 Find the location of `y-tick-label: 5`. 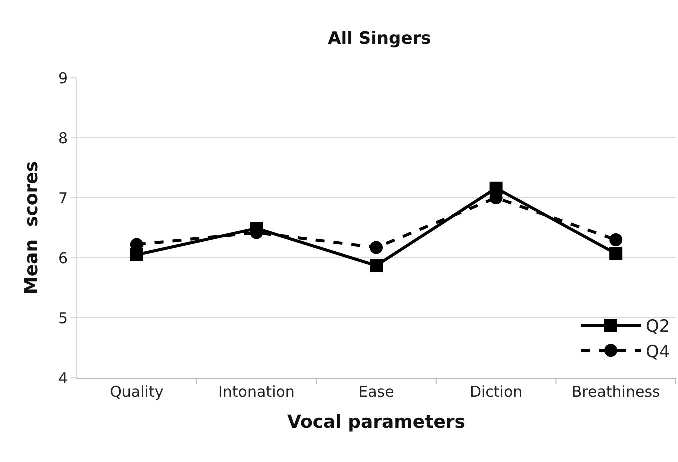

y-tick-label: 5 is located at coordinates (63, 318).